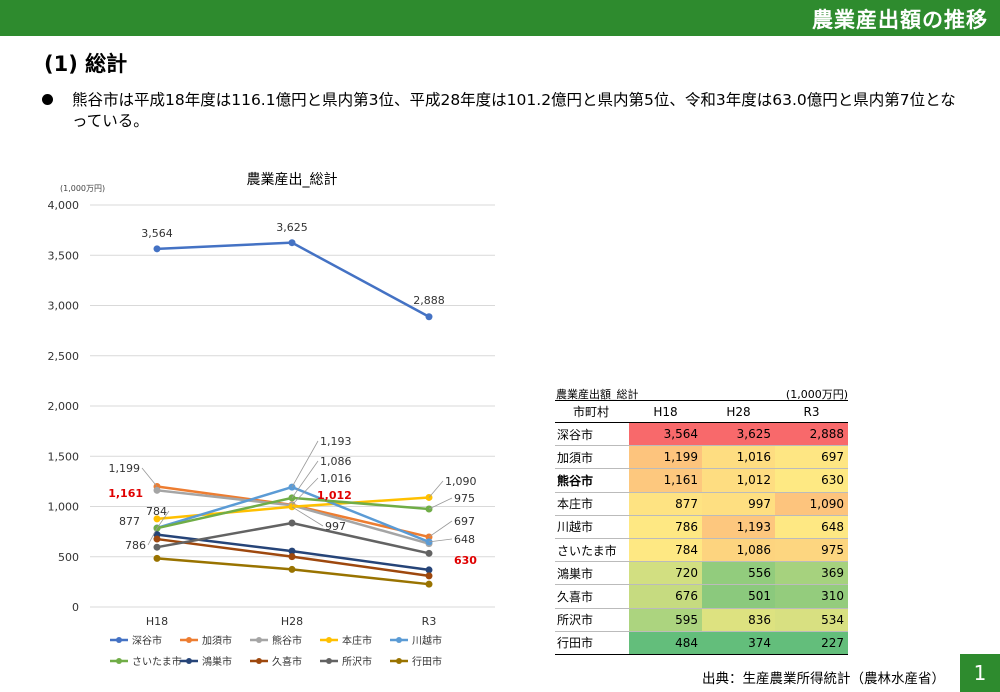 This screenshot has height=692, width=1000. I want to click on x-tick-label: H18, so click(157, 621).